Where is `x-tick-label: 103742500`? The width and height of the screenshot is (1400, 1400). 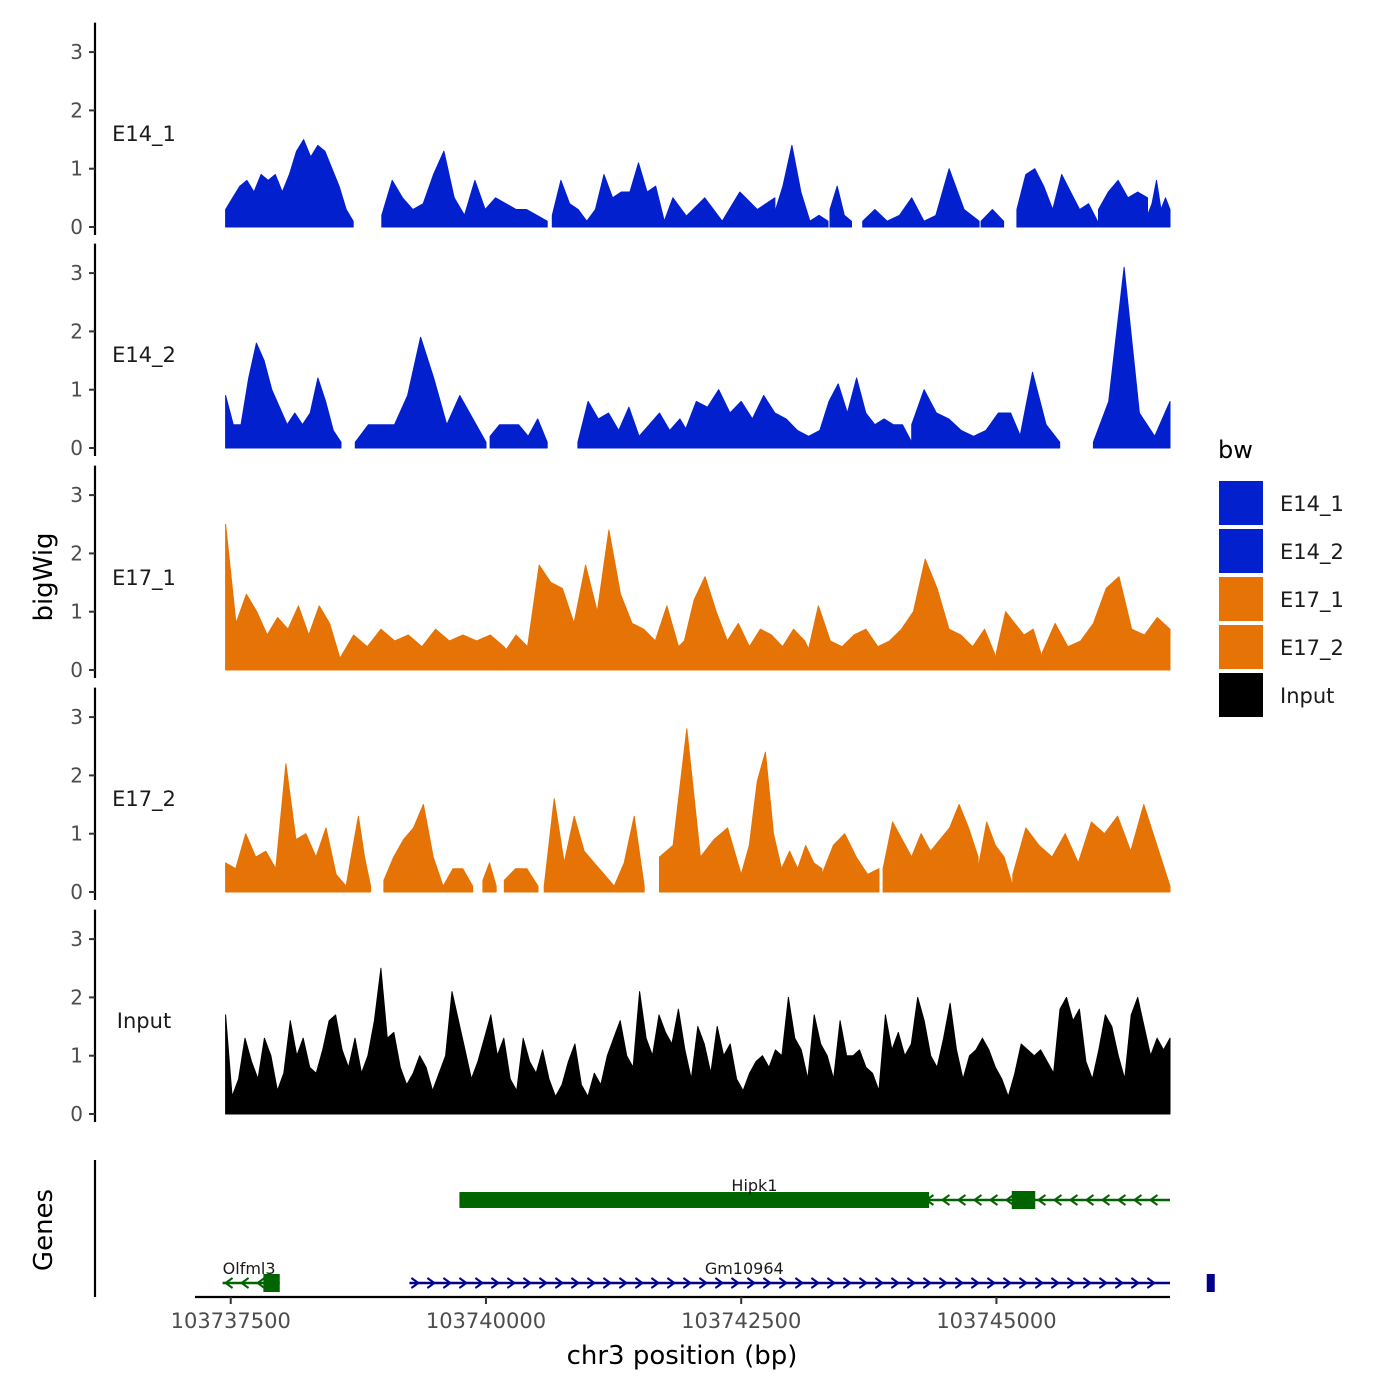 x-tick-label: 103742500 is located at coordinates (741, 1321).